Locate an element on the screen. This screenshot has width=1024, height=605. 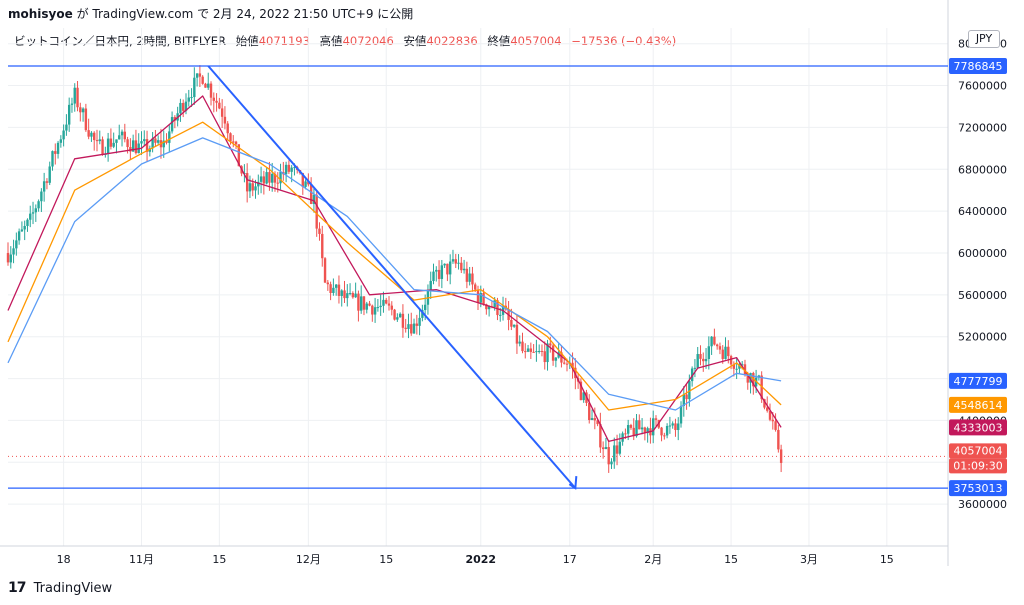
open-label: 始値 is located at coordinates (247, 41).